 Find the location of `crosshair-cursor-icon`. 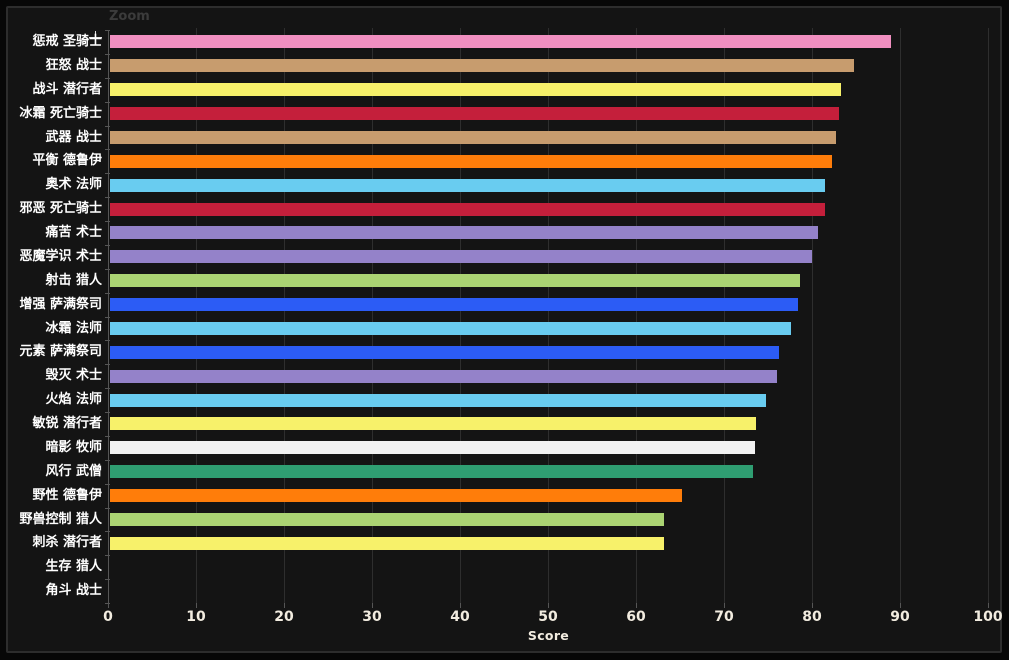

crosshair-cursor-icon is located at coordinates (95, 37).